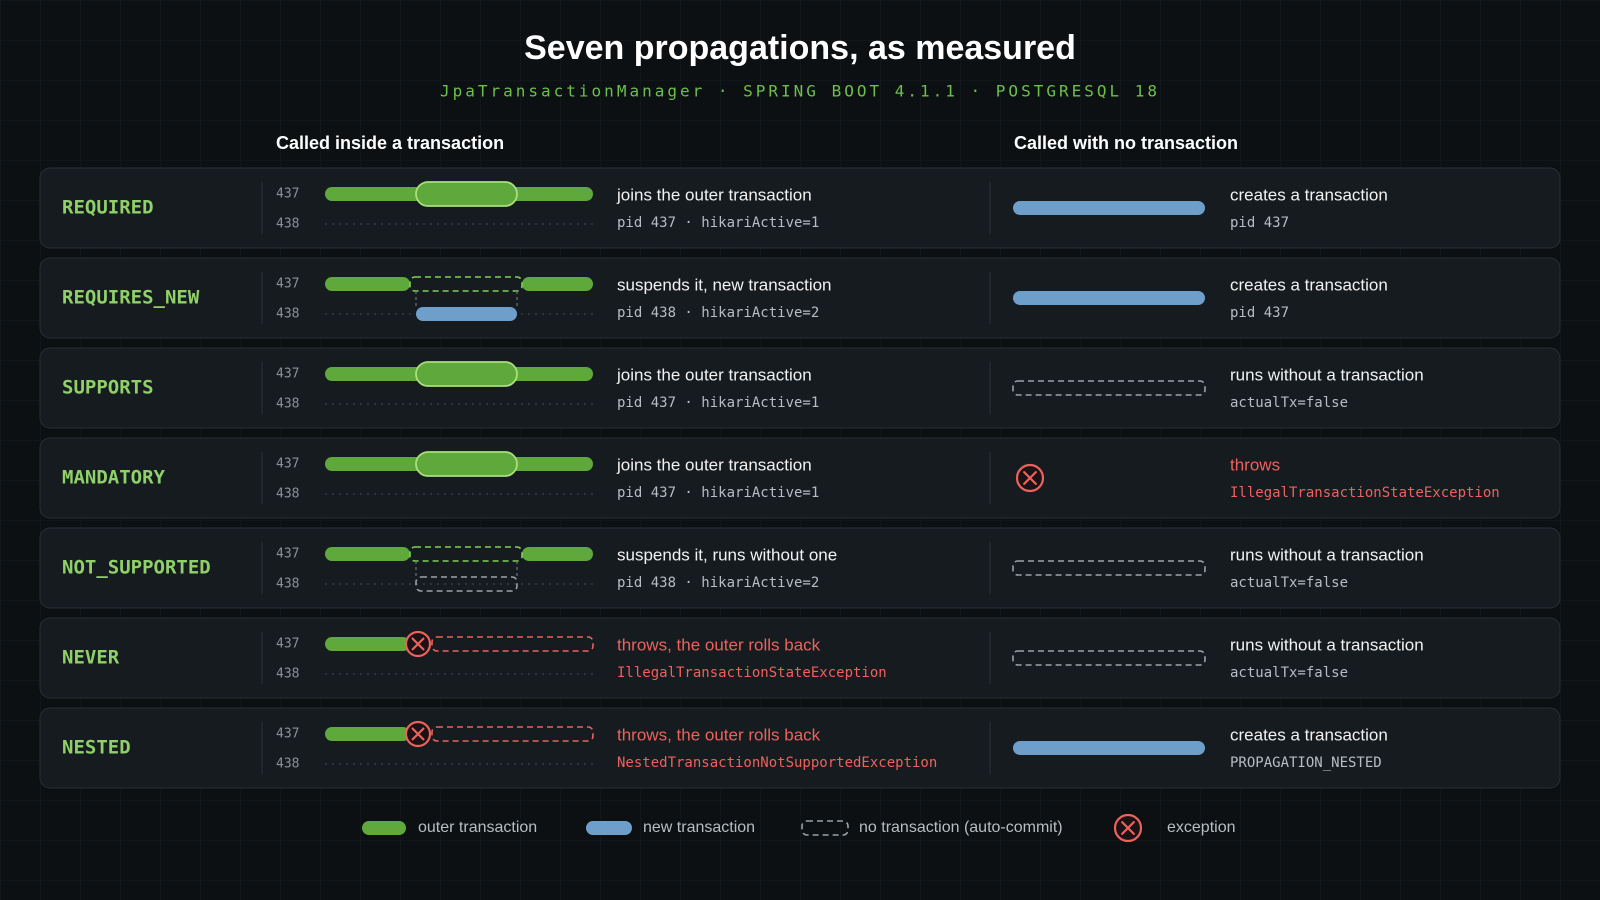 The width and height of the screenshot is (1600, 900). Describe the element at coordinates (1128, 828) in the screenshot. I see `legend-swatch-cross` at that location.